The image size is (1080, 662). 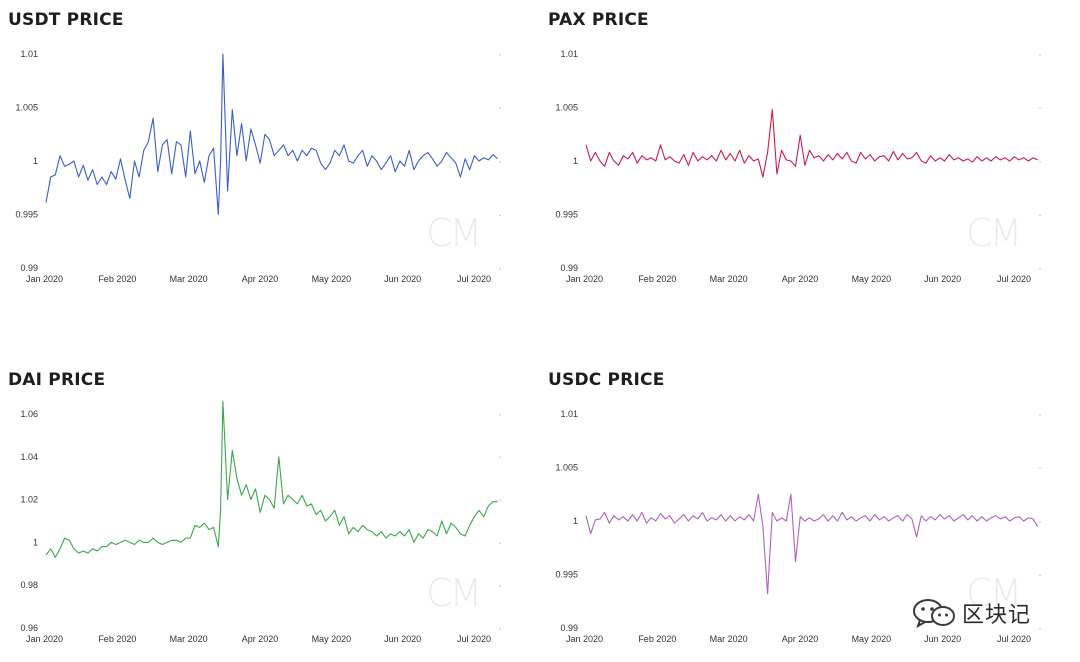 What do you see at coordinates (29, 457) in the screenshot?
I see `y-tick-label: 1.04` at bounding box center [29, 457].